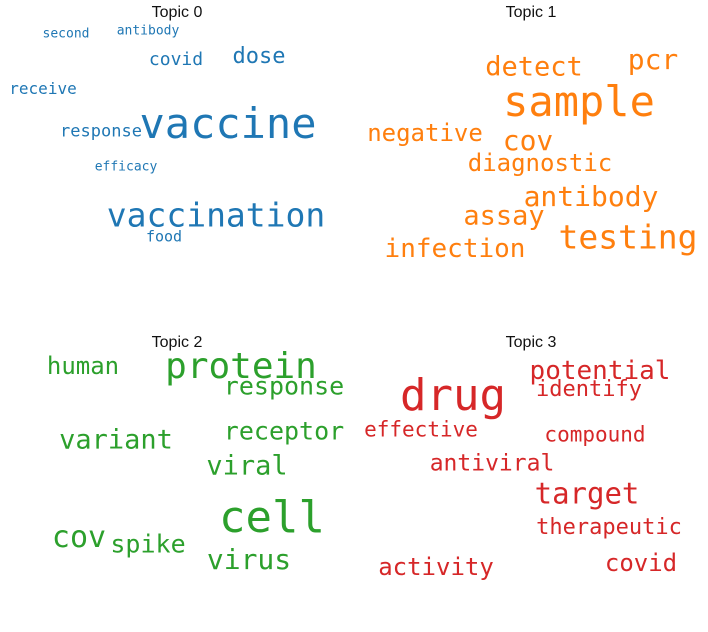 The width and height of the screenshot is (708, 632). I want to click on word: drug, so click(453, 395).